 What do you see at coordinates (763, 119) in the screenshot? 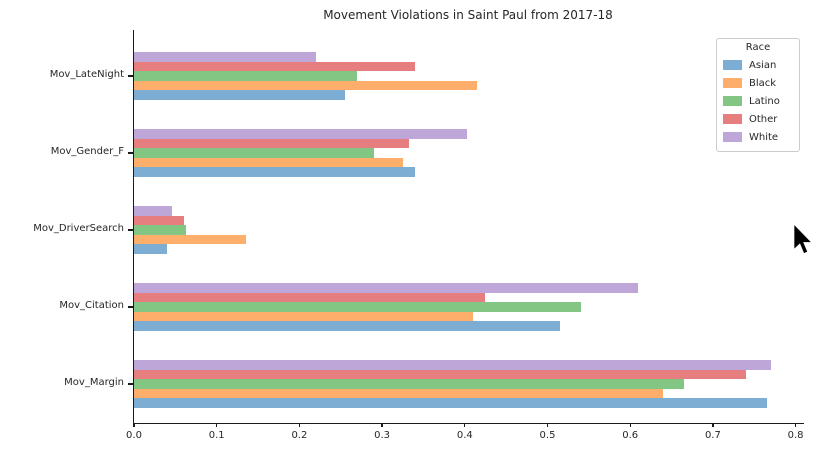
I see `legend-label: Other` at bounding box center [763, 119].